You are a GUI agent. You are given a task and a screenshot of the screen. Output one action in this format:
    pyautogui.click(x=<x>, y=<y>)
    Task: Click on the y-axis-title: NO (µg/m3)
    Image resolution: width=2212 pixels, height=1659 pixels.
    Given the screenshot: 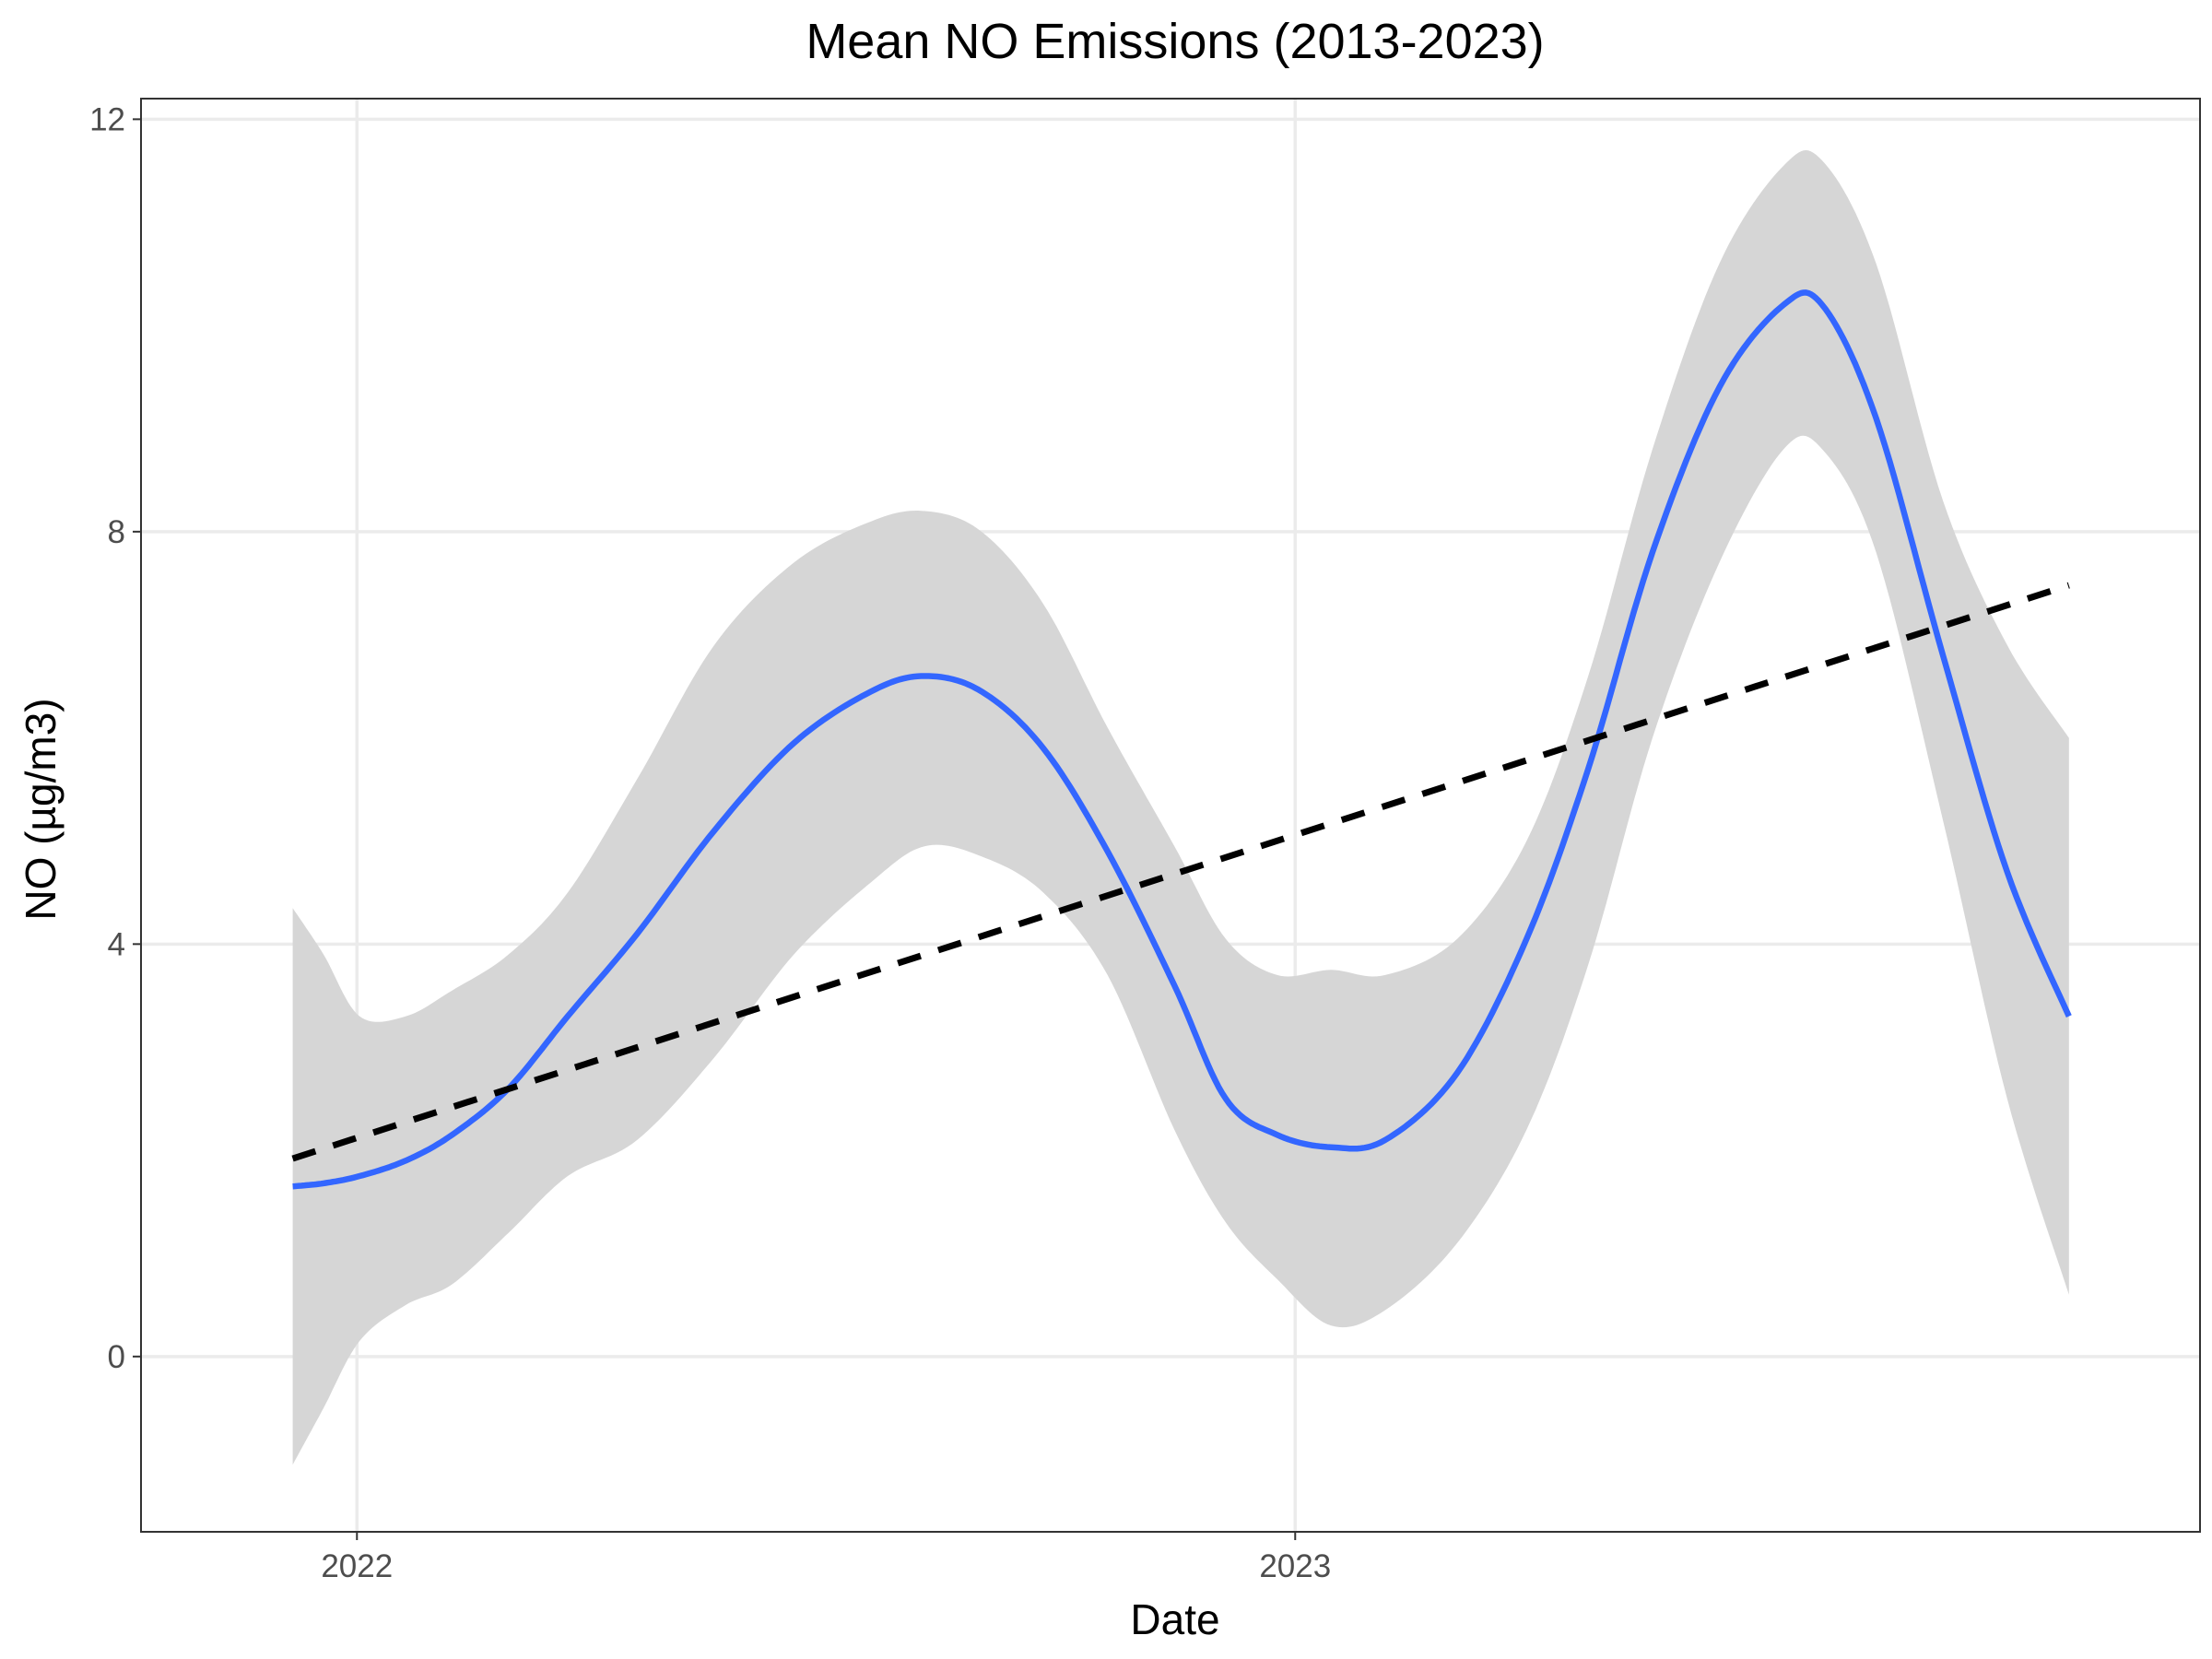 What is the action you would take?
    pyautogui.click(x=41, y=809)
    